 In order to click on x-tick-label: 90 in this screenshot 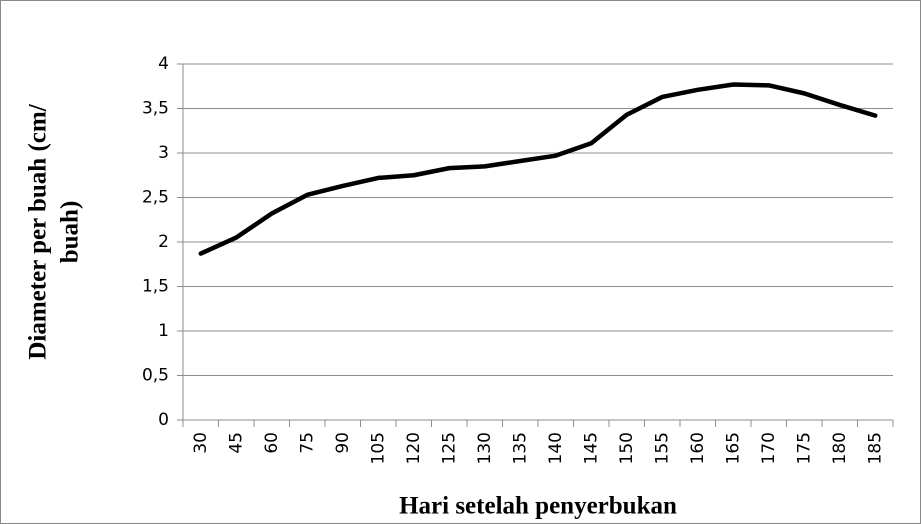, I will do `click(343, 443)`.